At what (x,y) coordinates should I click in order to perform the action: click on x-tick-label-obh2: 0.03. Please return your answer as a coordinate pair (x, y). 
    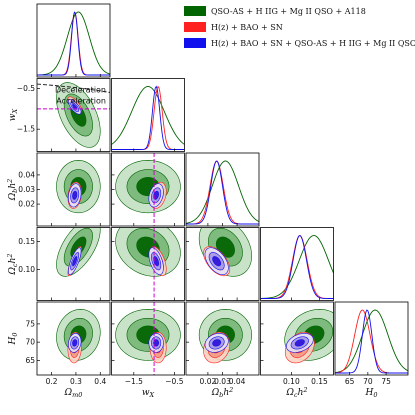
    Looking at the image, I should click on (222, 381).